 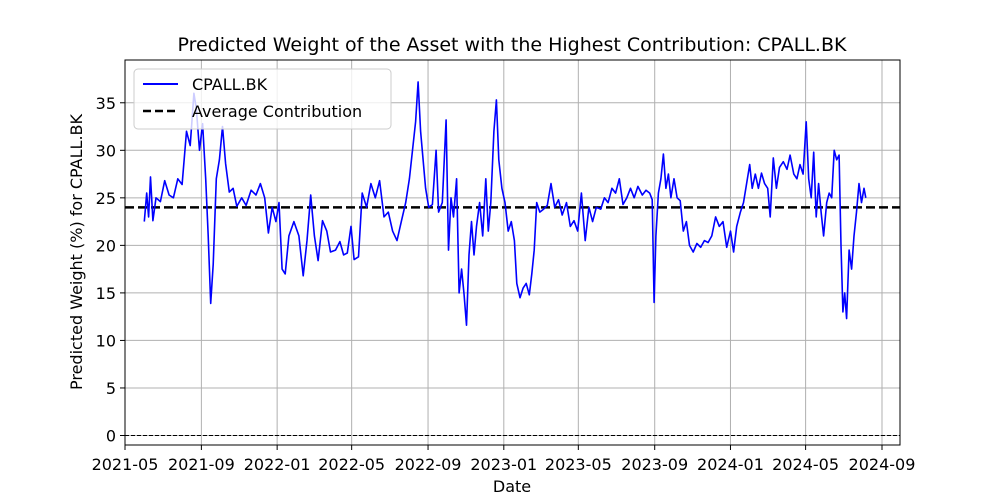 I want to click on x-tick-label: 2023-09, so click(x=654, y=464).